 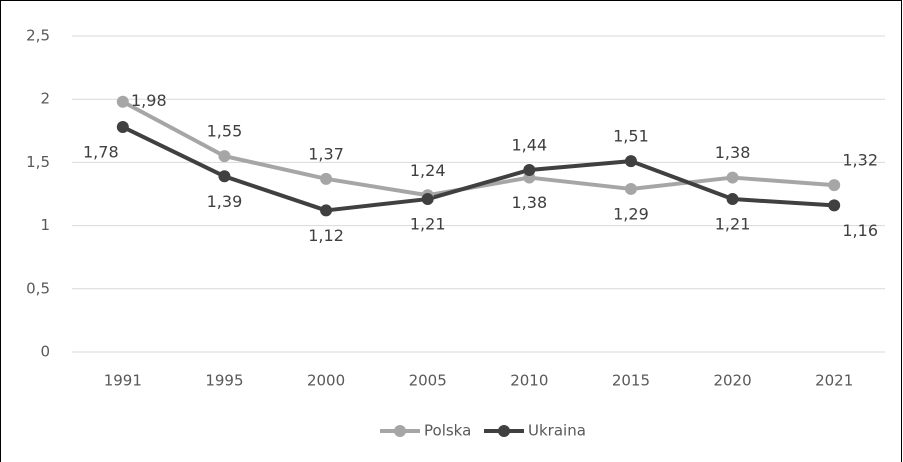 What do you see at coordinates (631, 213) in the screenshot?
I see `data-label: 1,29` at bounding box center [631, 213].